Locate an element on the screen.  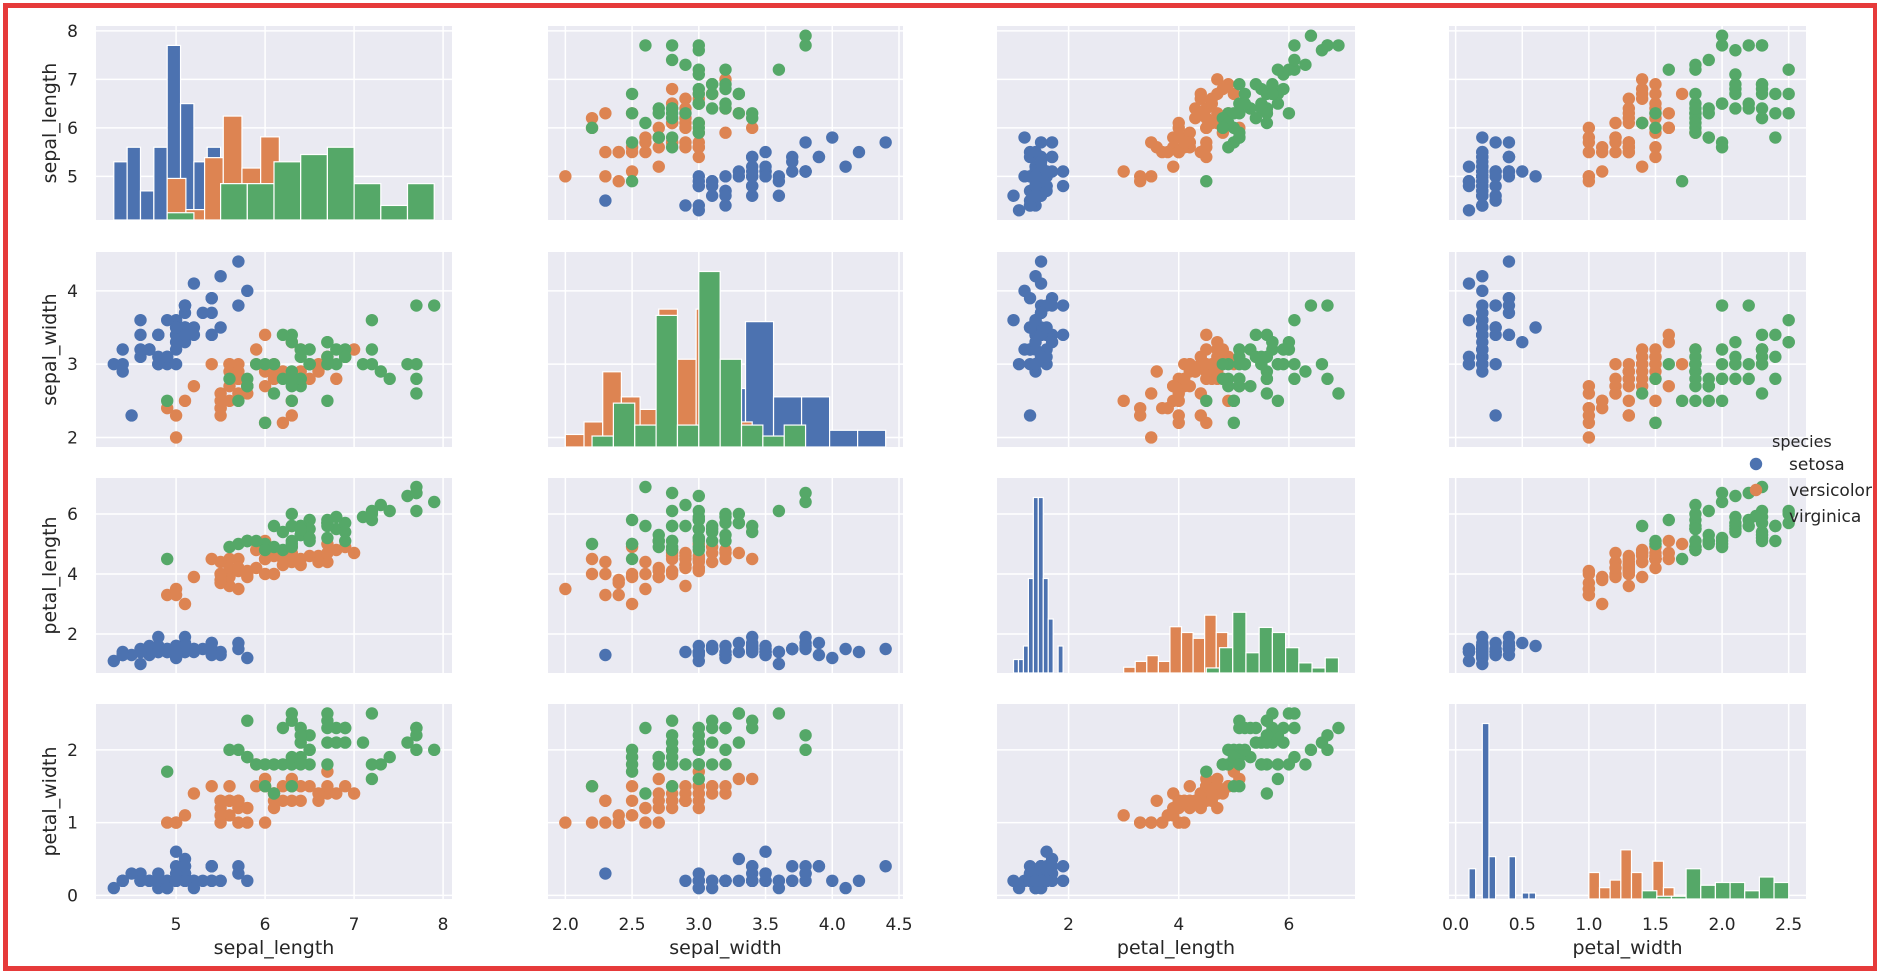
y-axis-label-petal_width: petal_width is located at coordinates (50, 802).